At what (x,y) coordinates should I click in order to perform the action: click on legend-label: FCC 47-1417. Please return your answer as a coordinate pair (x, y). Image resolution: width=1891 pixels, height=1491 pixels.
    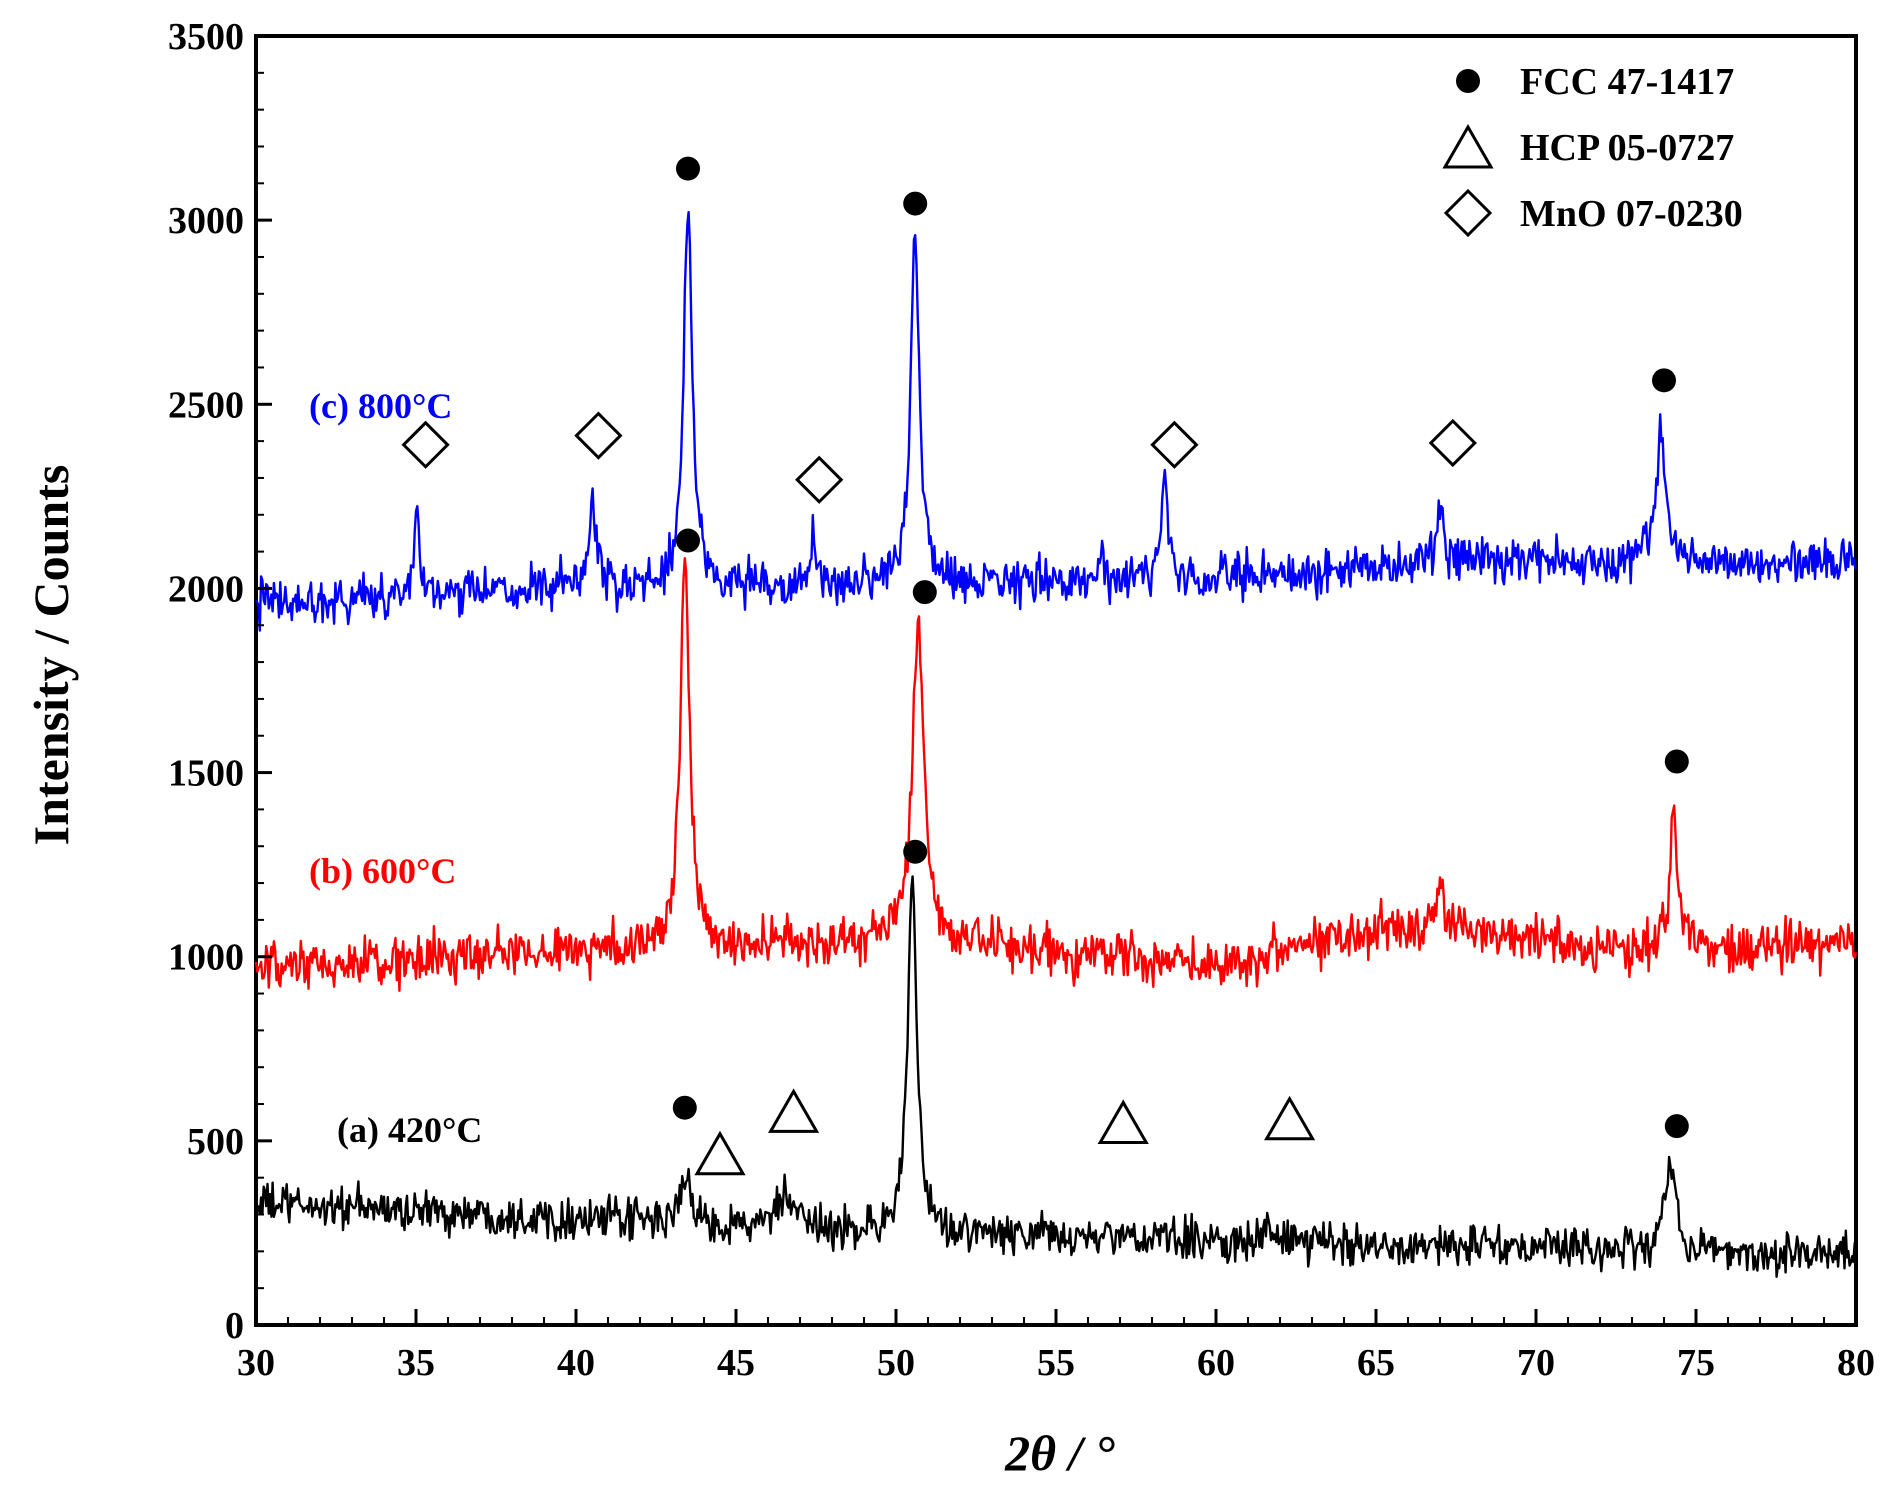
    Looking at the image, I should click on (1627, 82).